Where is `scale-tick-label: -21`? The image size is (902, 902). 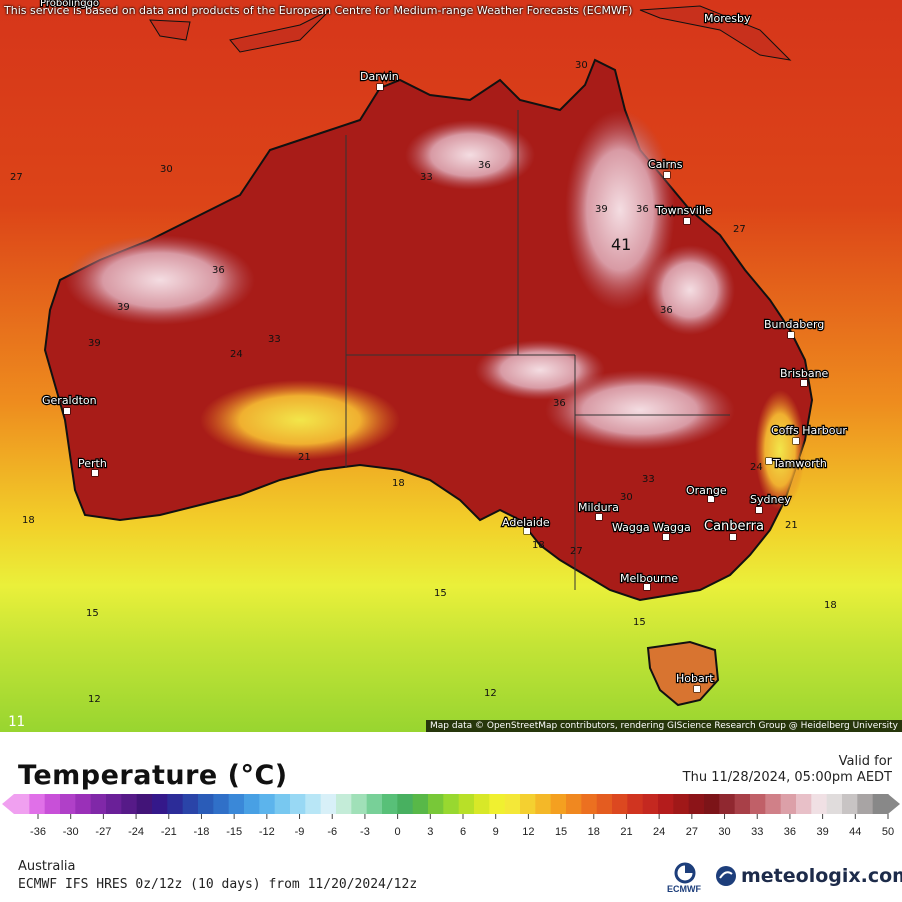
scale-tick-label: -21 is located at coordinates (169, 832).